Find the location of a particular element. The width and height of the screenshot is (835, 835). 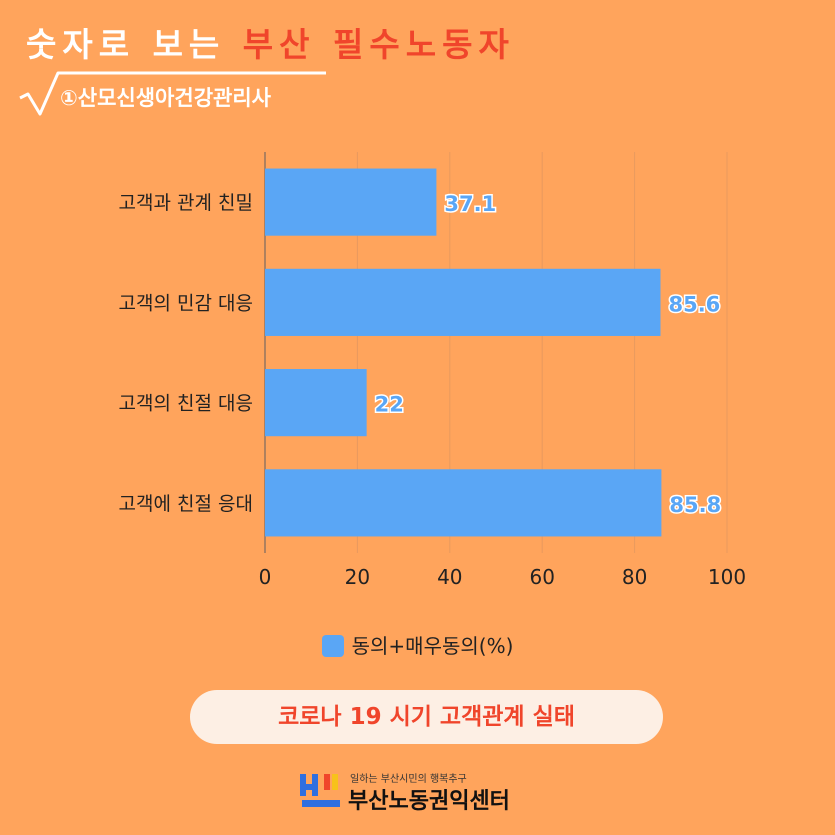

legend-label: 동의+매우동의(%) is located at coordinates (432, 646).